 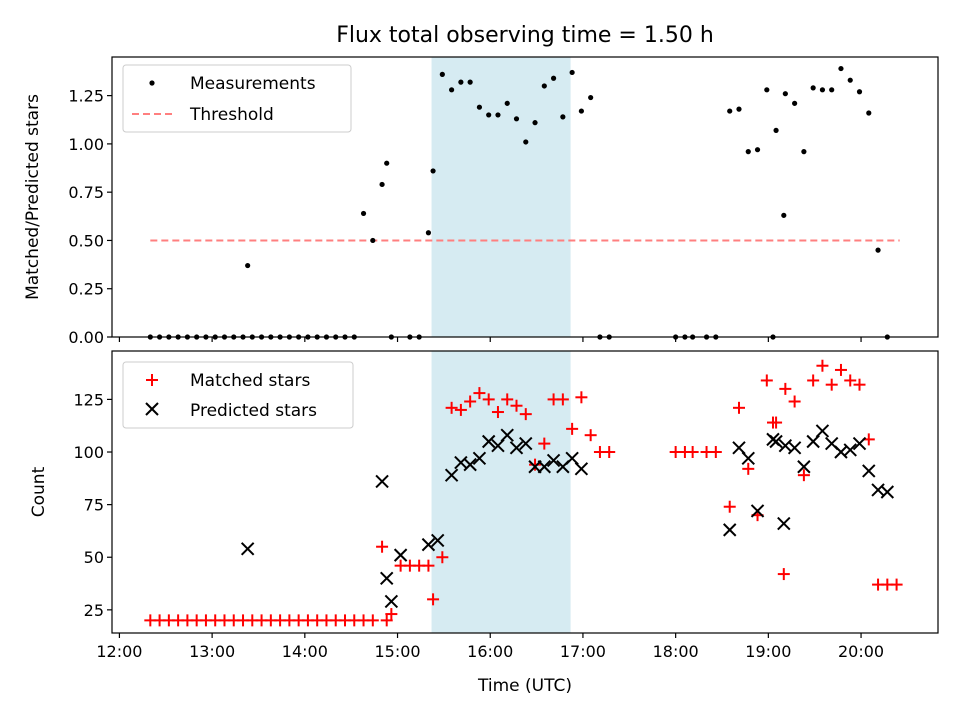 I want to click on y-tick-label: 75, so click(x=94, y=505).